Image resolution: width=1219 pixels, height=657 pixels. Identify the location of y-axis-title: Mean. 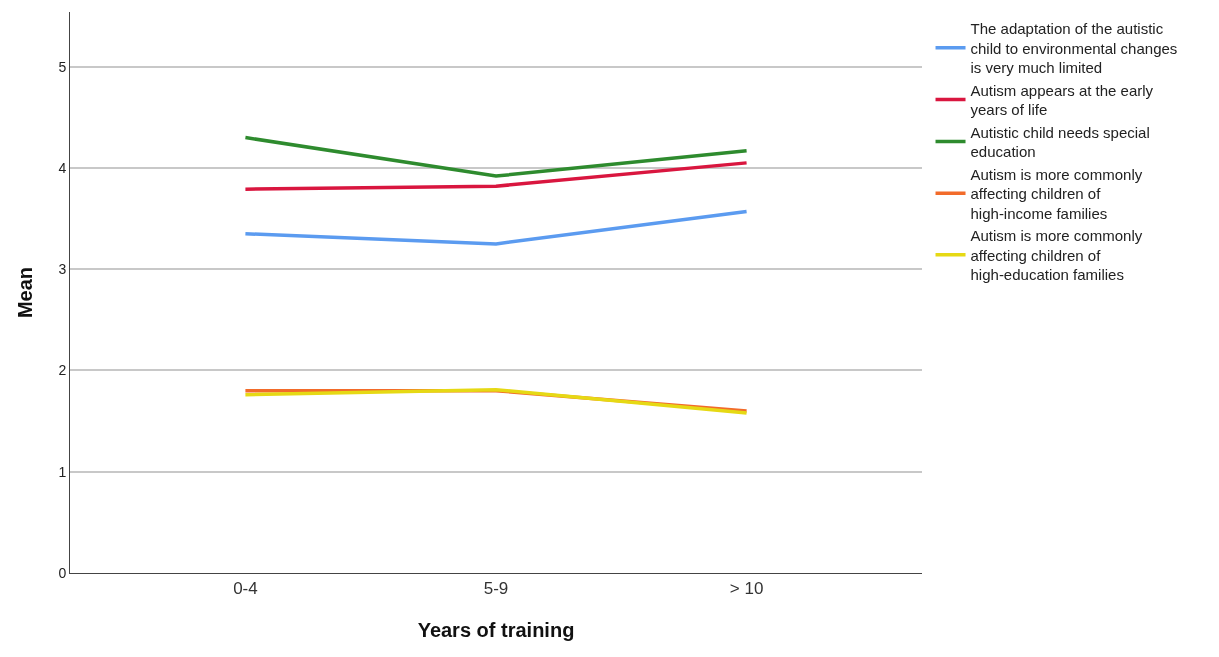
(24, 292).